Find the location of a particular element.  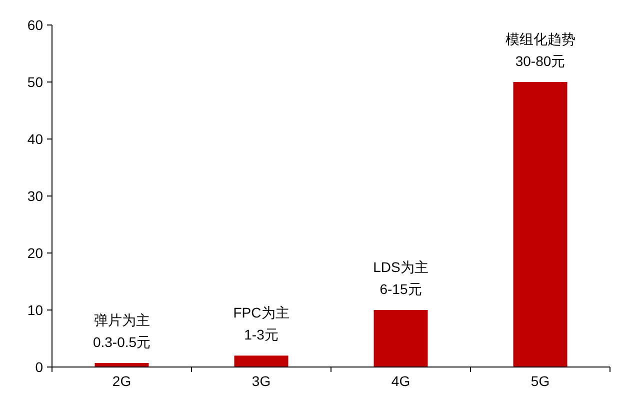

y-tick-label: 60 is located at coordinates (35, 25).